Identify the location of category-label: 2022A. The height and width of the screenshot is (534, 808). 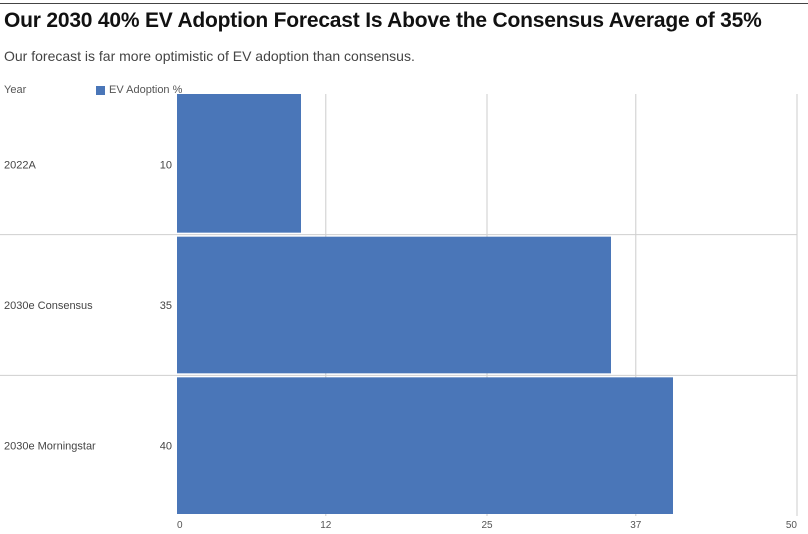
(20, 165).